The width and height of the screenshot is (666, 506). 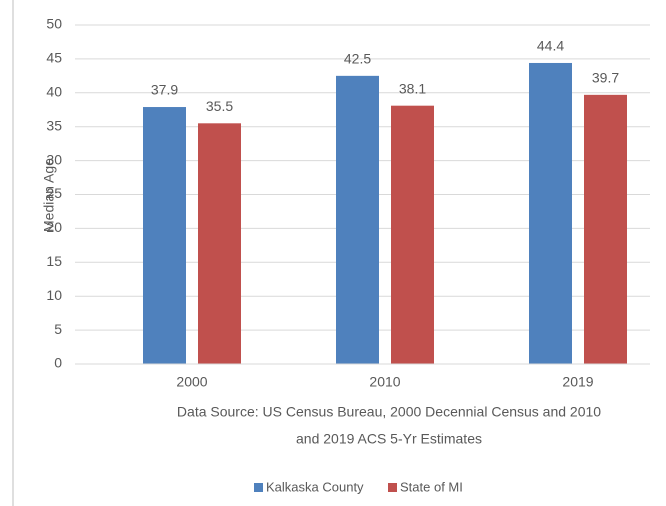 What do you see at coordinates (58, 363) in the screenshot?
I see `y-tick-label: 0` at bounding box center [58, 363].